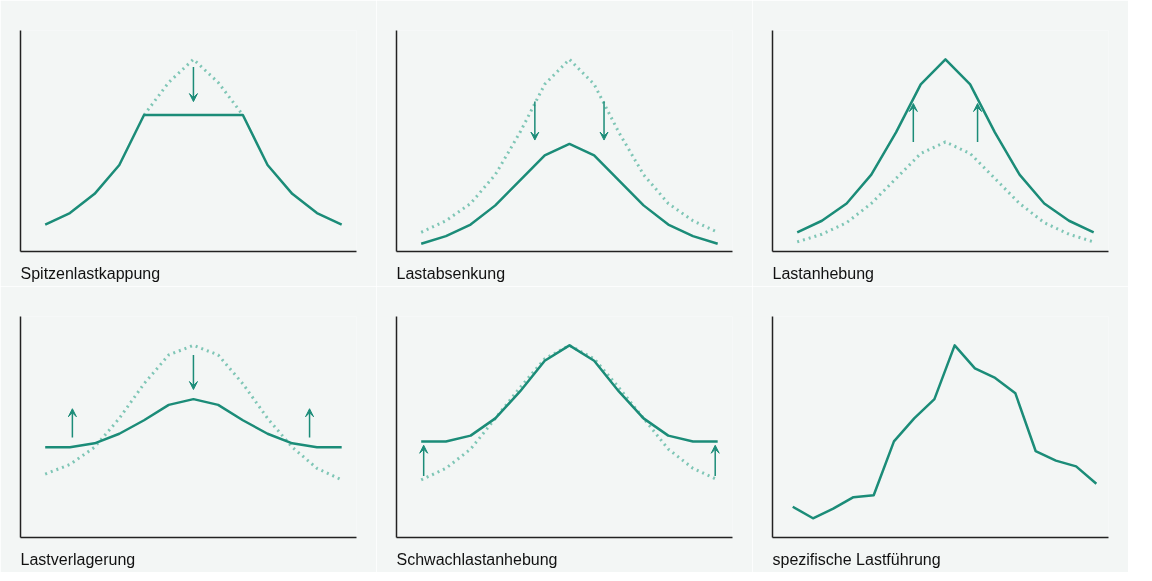 The image size is (1152, 581). I want to click on text: Lastverlagerung, so click(78, 559).